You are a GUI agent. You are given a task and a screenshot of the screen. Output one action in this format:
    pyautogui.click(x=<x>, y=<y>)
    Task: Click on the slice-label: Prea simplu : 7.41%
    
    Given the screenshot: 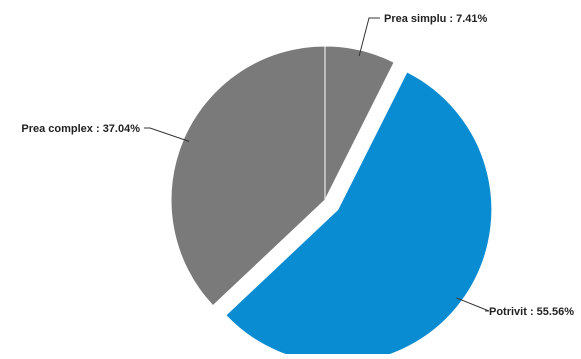 What is the action you would take?
    pyautogui.click(x=436, y=19)
    